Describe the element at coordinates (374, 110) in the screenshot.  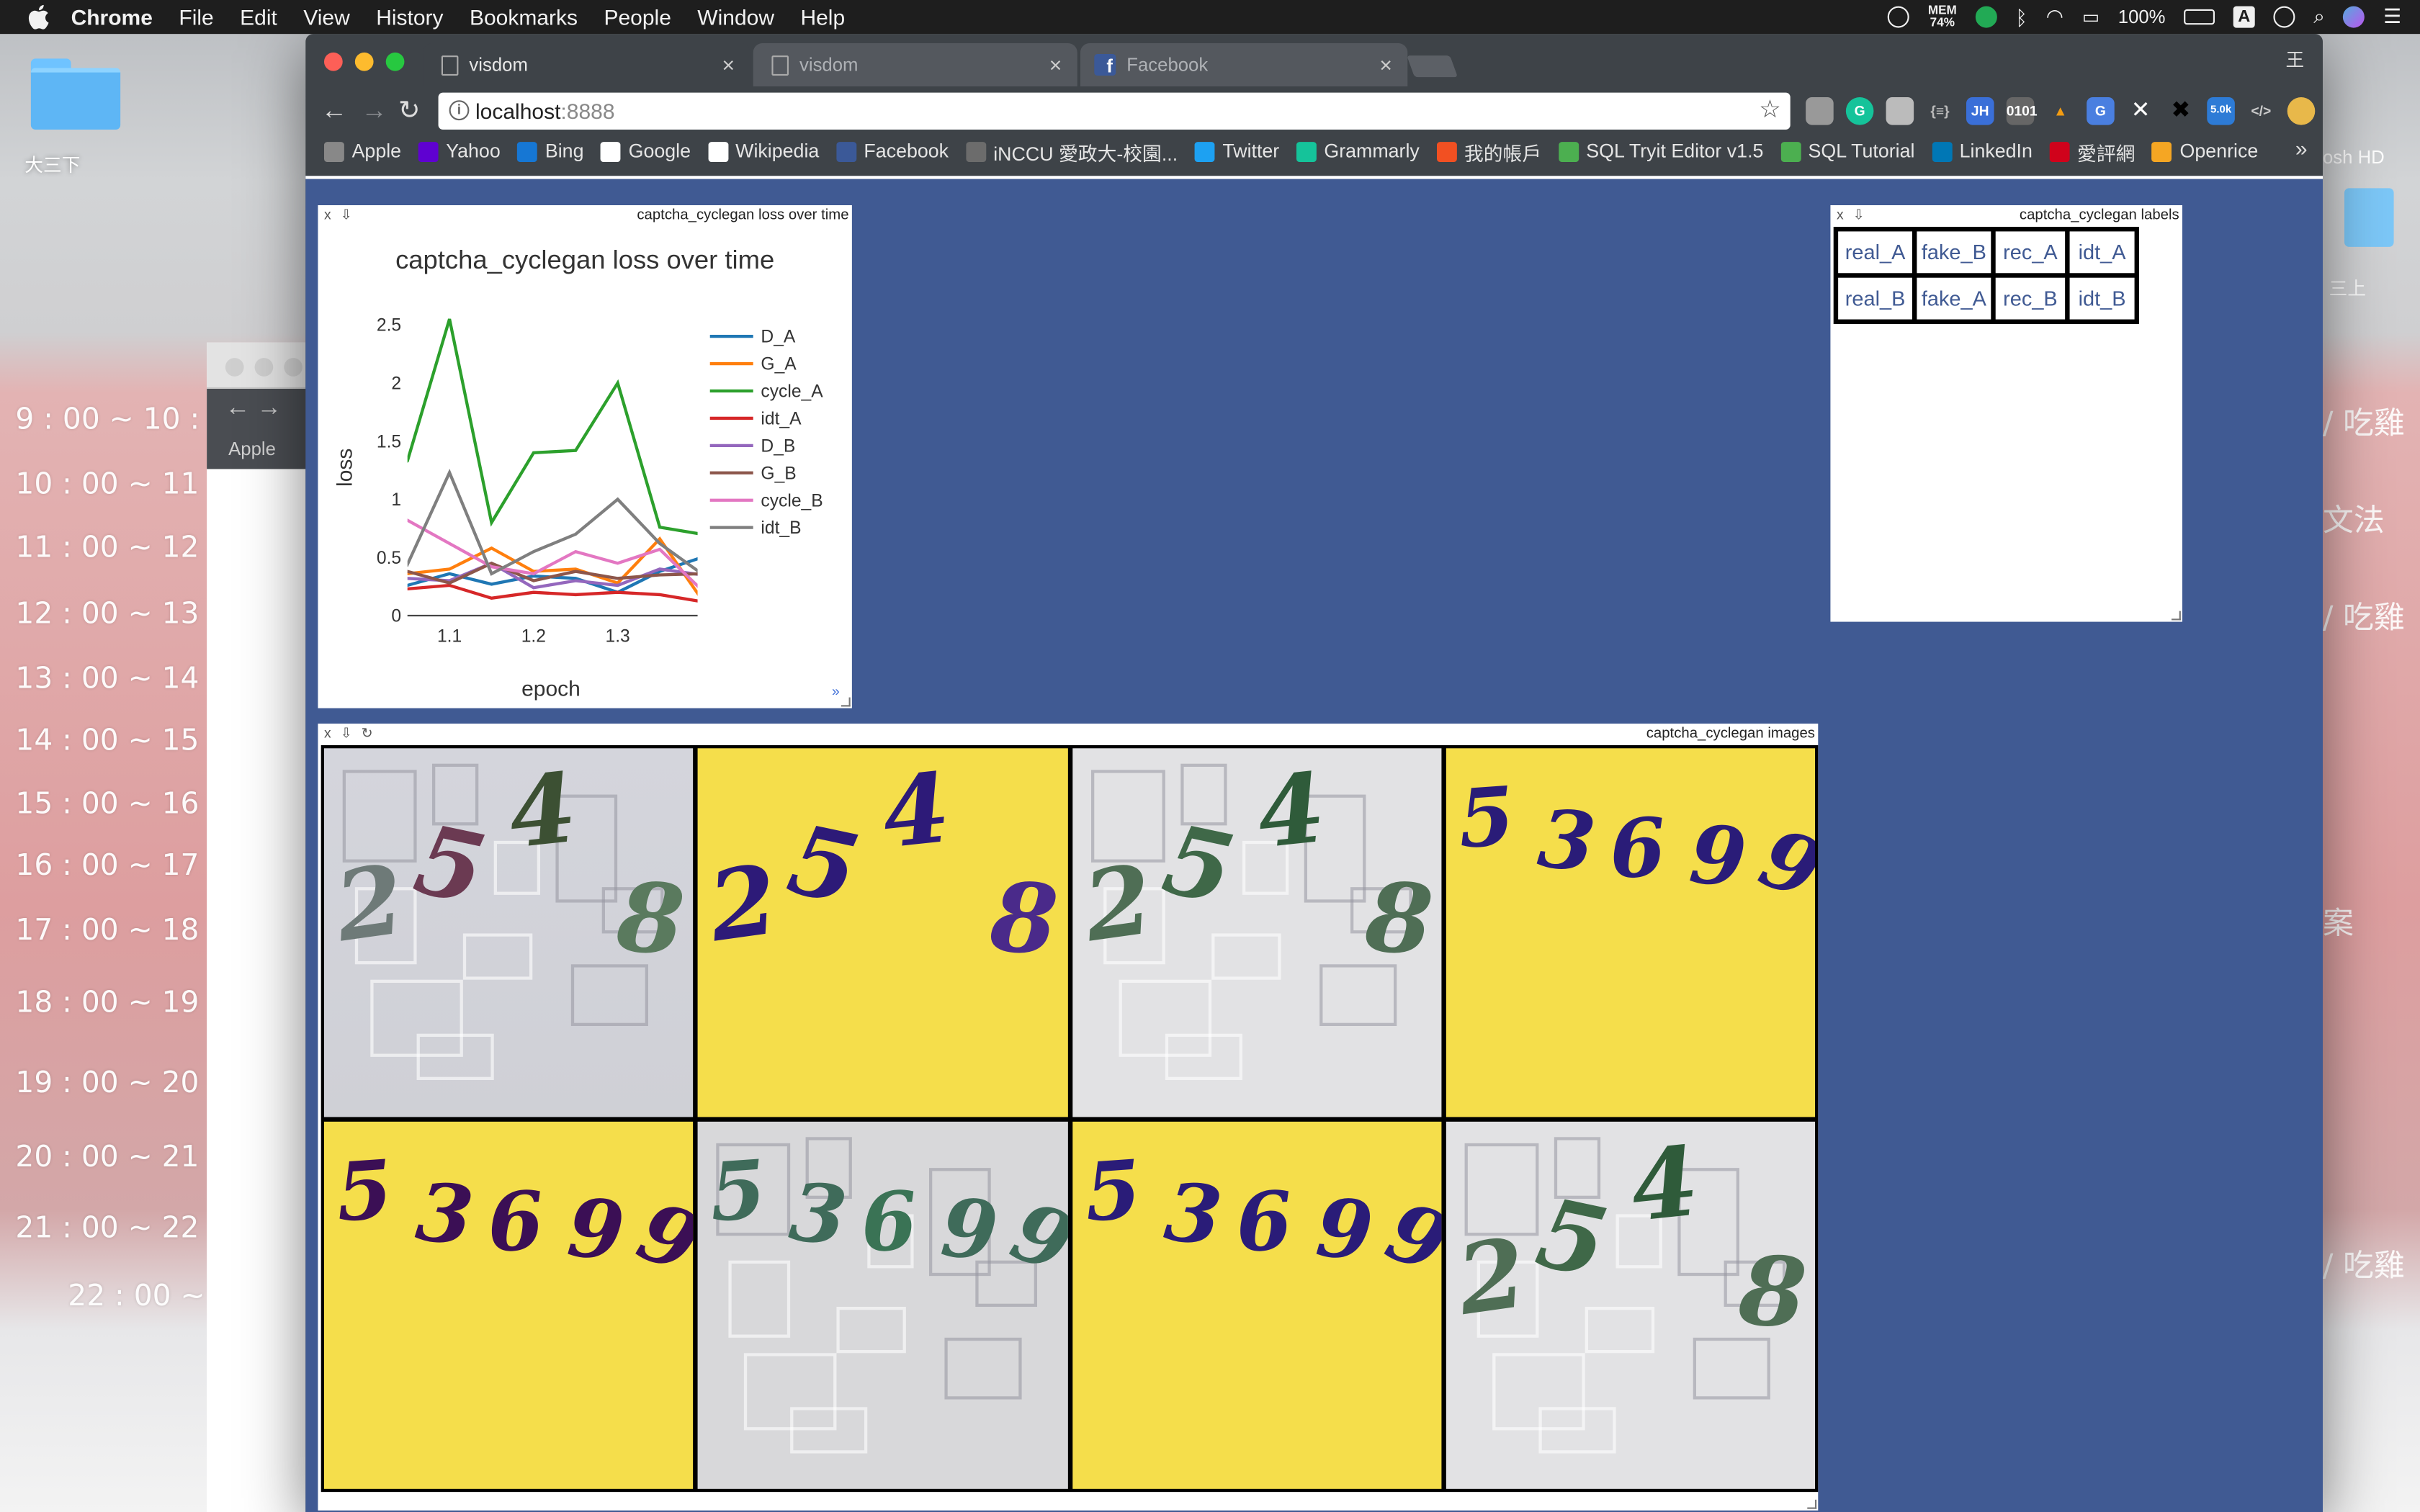
I see `forward-icon: →` at that location.